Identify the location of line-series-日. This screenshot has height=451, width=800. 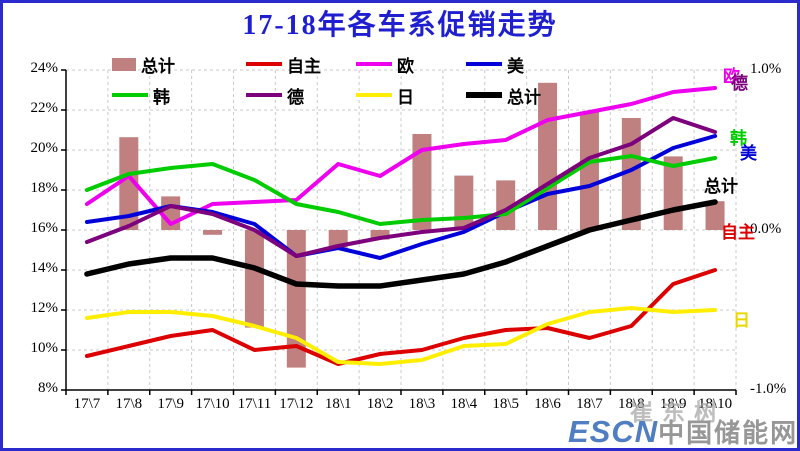
(401, 336).